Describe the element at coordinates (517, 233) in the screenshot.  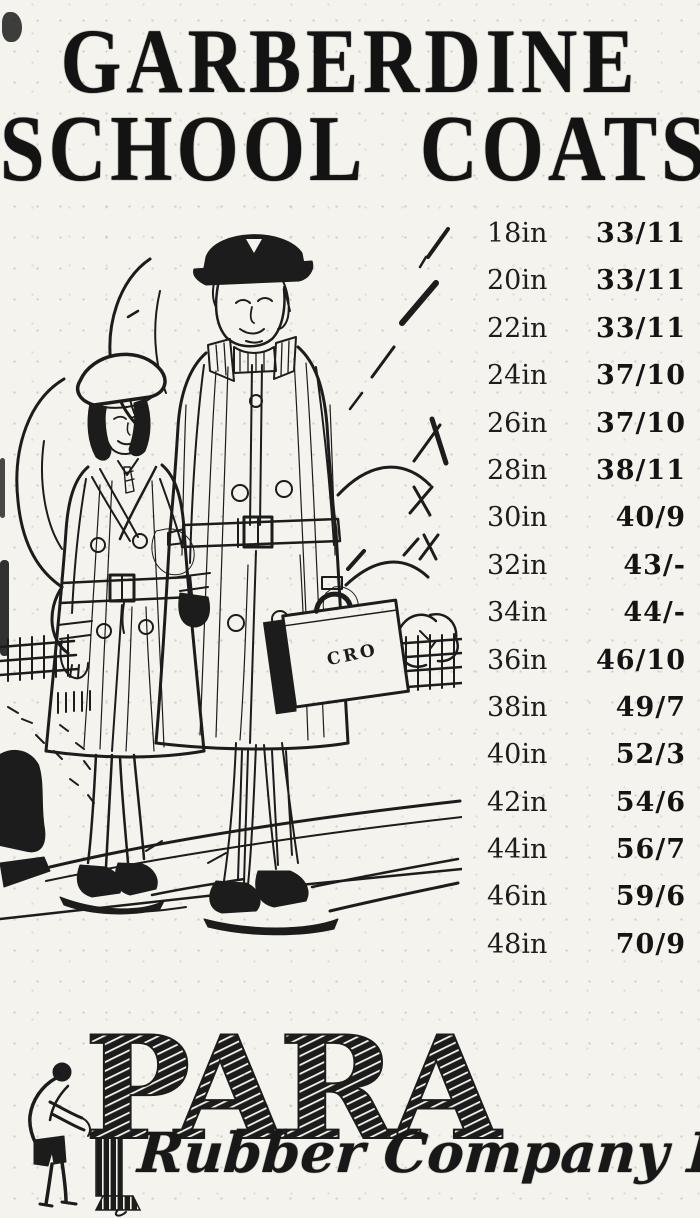
I see `size-label: 18in` at that location.